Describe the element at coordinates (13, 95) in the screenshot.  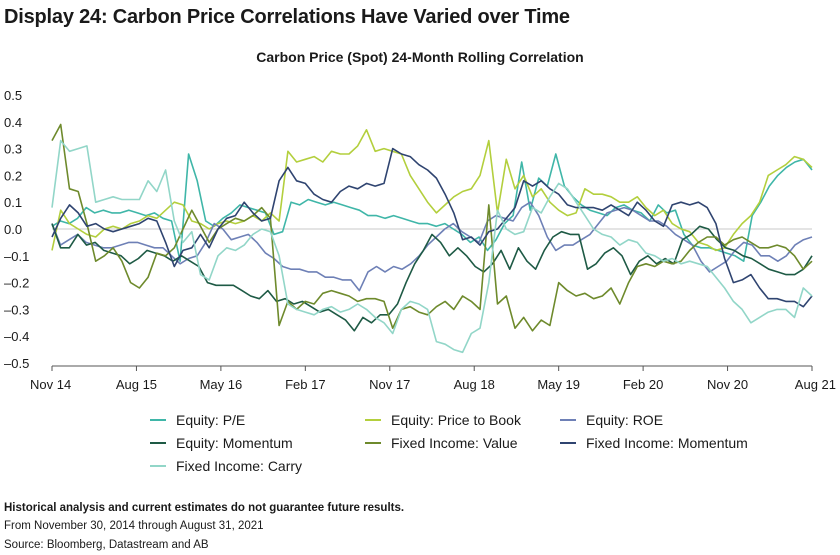
I see `y-tick-label: 0.5` at that location.